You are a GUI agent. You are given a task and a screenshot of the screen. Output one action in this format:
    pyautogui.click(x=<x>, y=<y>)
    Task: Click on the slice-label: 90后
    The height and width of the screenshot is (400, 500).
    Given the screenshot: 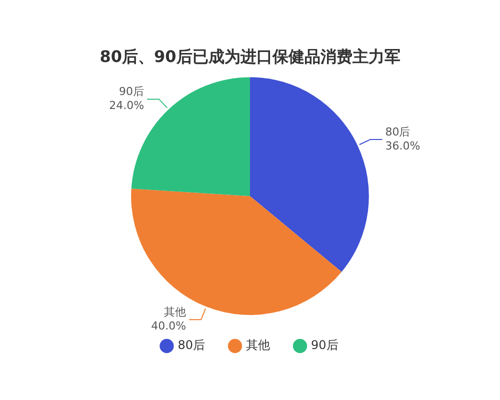 What is the action you would take?
    pyautogui.click(x=131, y=91)
    